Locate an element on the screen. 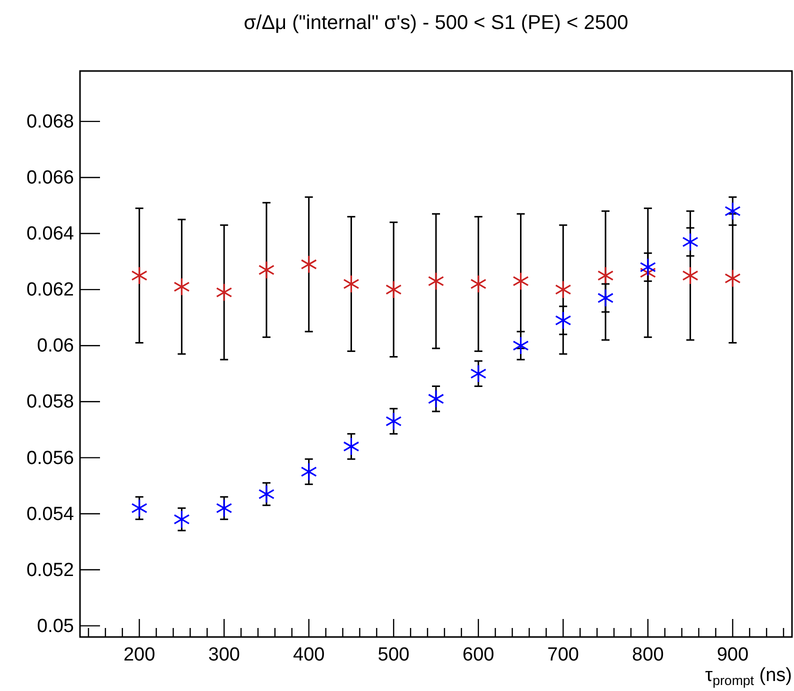  y-tick-label: 0.052 is located at coordinates (50, 570).